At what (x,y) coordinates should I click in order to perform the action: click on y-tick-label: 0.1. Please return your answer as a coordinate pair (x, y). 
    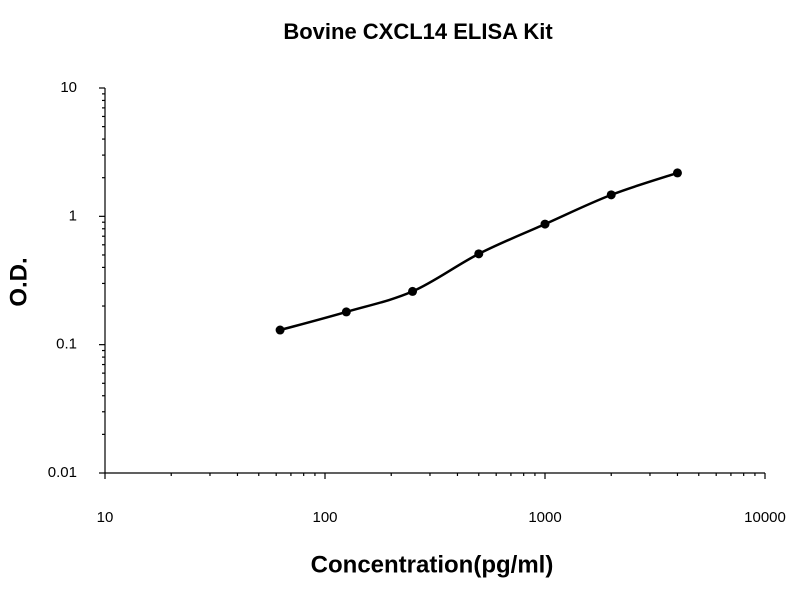
    Looking at the image, I should click on (66, 344).